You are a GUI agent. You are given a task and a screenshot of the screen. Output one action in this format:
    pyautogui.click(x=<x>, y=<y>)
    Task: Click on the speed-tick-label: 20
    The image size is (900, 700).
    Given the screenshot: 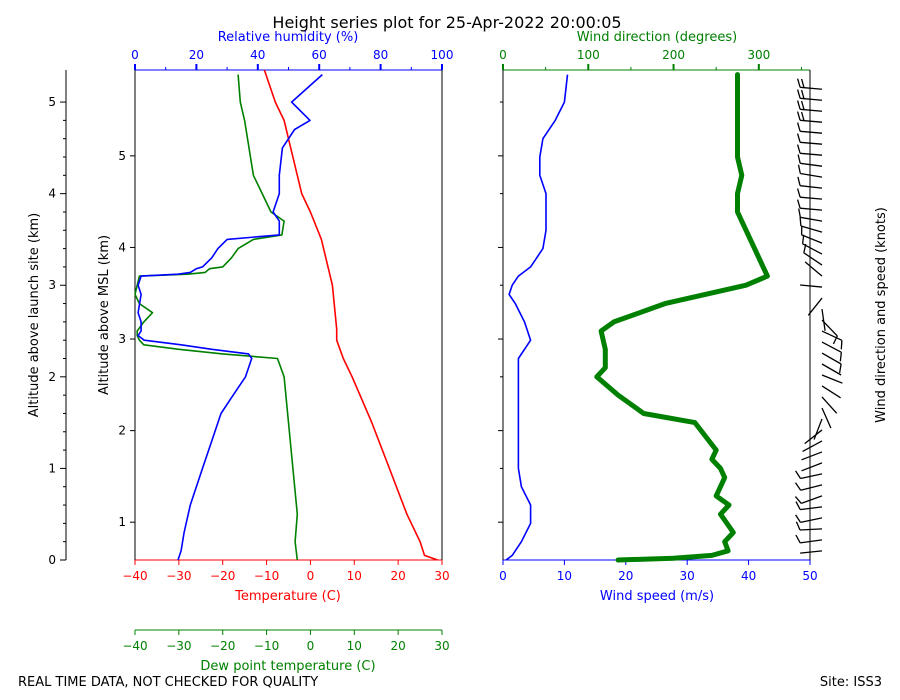 What is the action you would take?
    pyautogui.click(x=625, y=576)
    